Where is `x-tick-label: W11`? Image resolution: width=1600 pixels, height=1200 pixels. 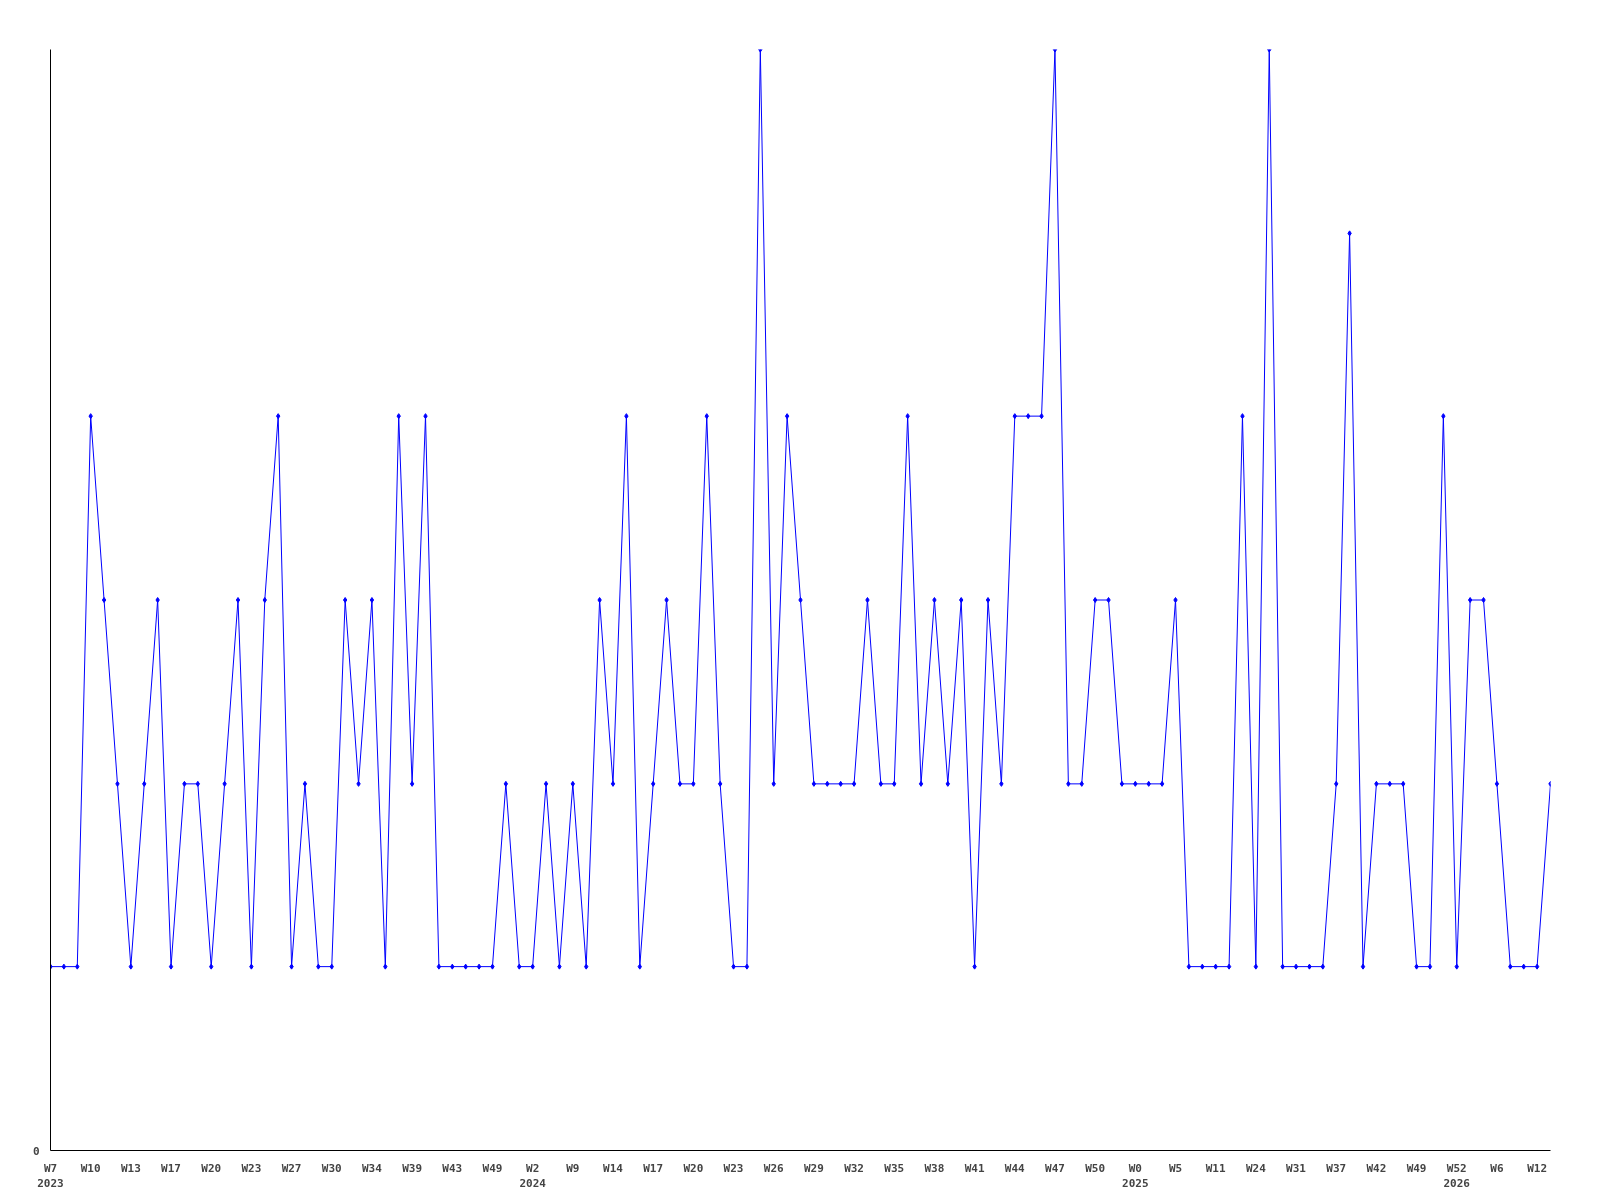 x-tick-label: W11 is located at coordinates (1215, 1168).